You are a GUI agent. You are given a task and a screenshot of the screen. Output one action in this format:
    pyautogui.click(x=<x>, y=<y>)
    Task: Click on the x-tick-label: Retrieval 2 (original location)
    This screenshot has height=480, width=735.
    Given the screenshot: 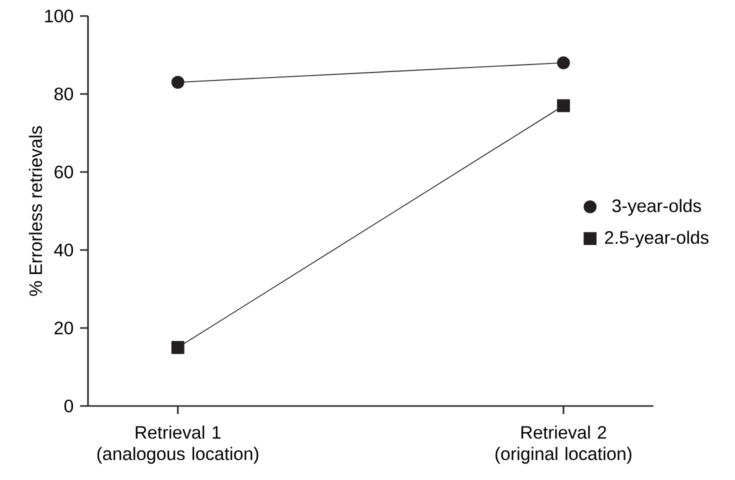 What is the action you would take?
    pyautogui.click(x=564, y=445)
    